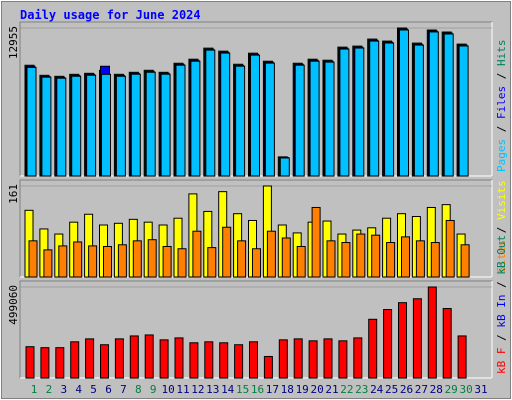 The height and width of the screenshot is (400, 512). What do you see at coordinates (13, 305) in the screenshot?
I see `y-tick-label: 499060` at bounding box center [13, 305].